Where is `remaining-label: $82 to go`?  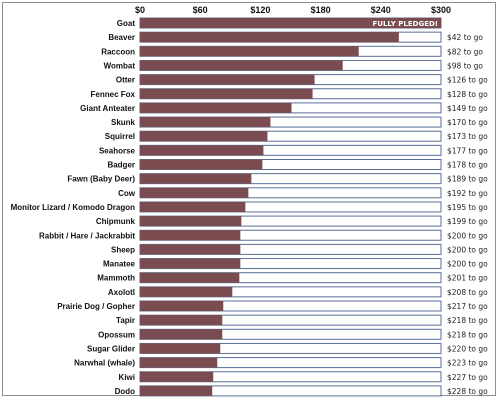 remaining-label: $82 to go is located at coordinates (465, 51).